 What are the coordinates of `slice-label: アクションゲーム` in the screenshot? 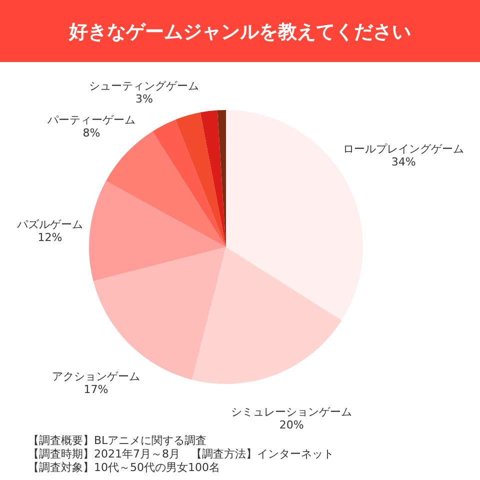 It's located at (96, 376).